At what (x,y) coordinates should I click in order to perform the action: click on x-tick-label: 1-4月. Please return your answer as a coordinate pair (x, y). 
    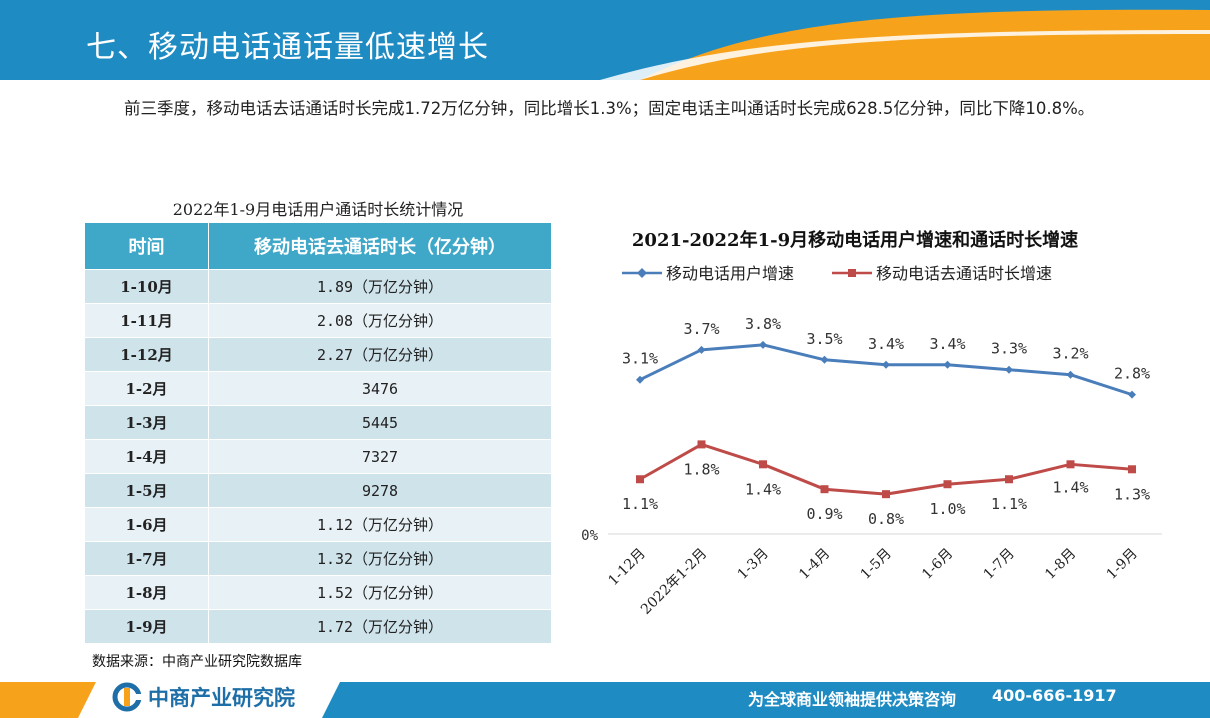
    Looking at the image, I should click on (814, 564).